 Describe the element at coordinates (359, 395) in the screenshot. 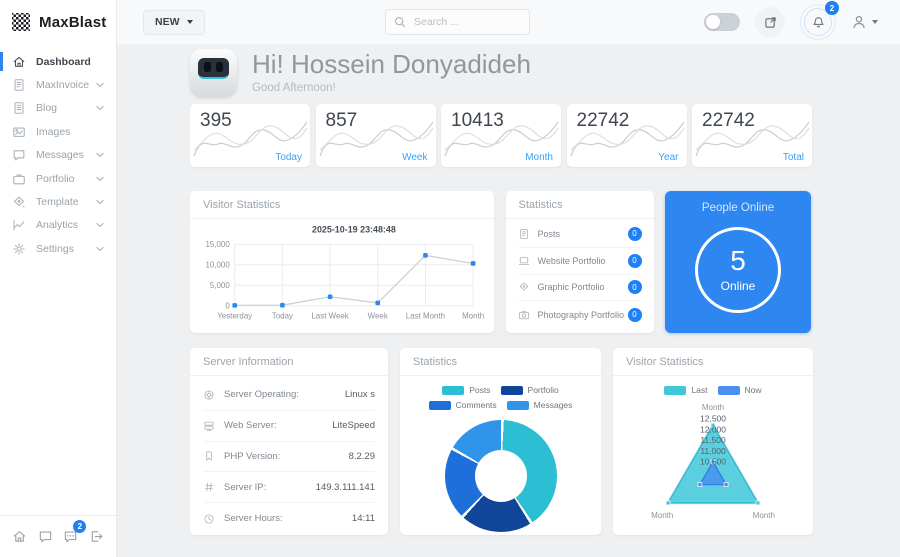

I see `server-info-value: Linux s` at that location.